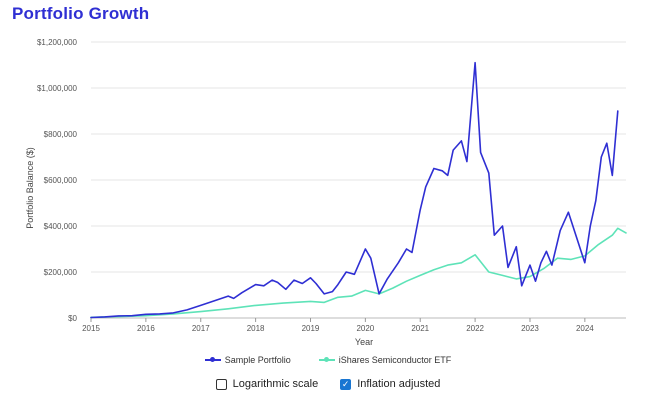 Image resolution: width=656 pixels, height=416 pixels. What do you see at coordinates (61, 180) in the screenshot?
I see `y-tick-label: $600,000` at bounding box center [61, 180].